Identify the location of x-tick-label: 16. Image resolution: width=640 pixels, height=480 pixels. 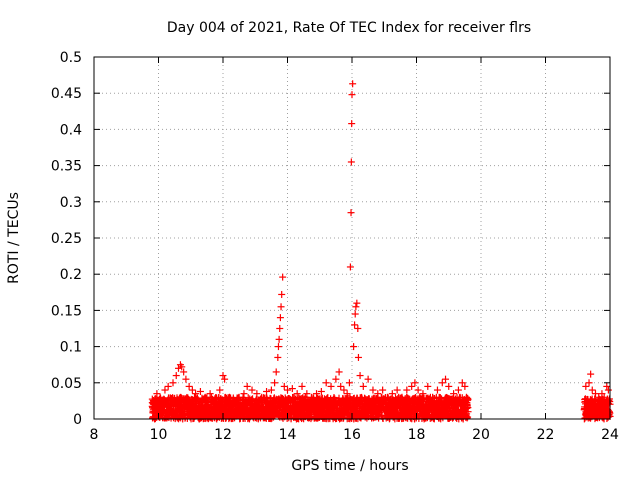
(352, 435).